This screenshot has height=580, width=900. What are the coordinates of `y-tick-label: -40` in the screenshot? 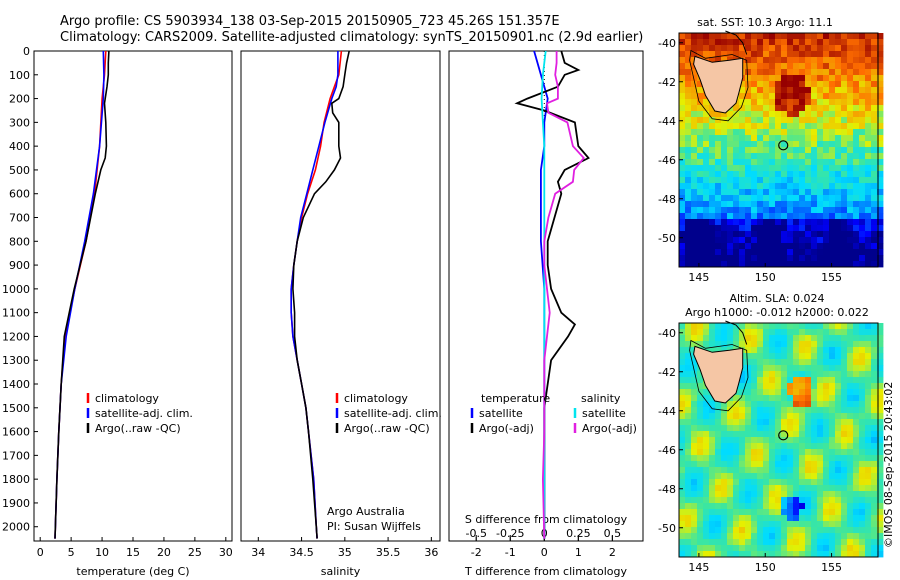 It's located at (667, 333).